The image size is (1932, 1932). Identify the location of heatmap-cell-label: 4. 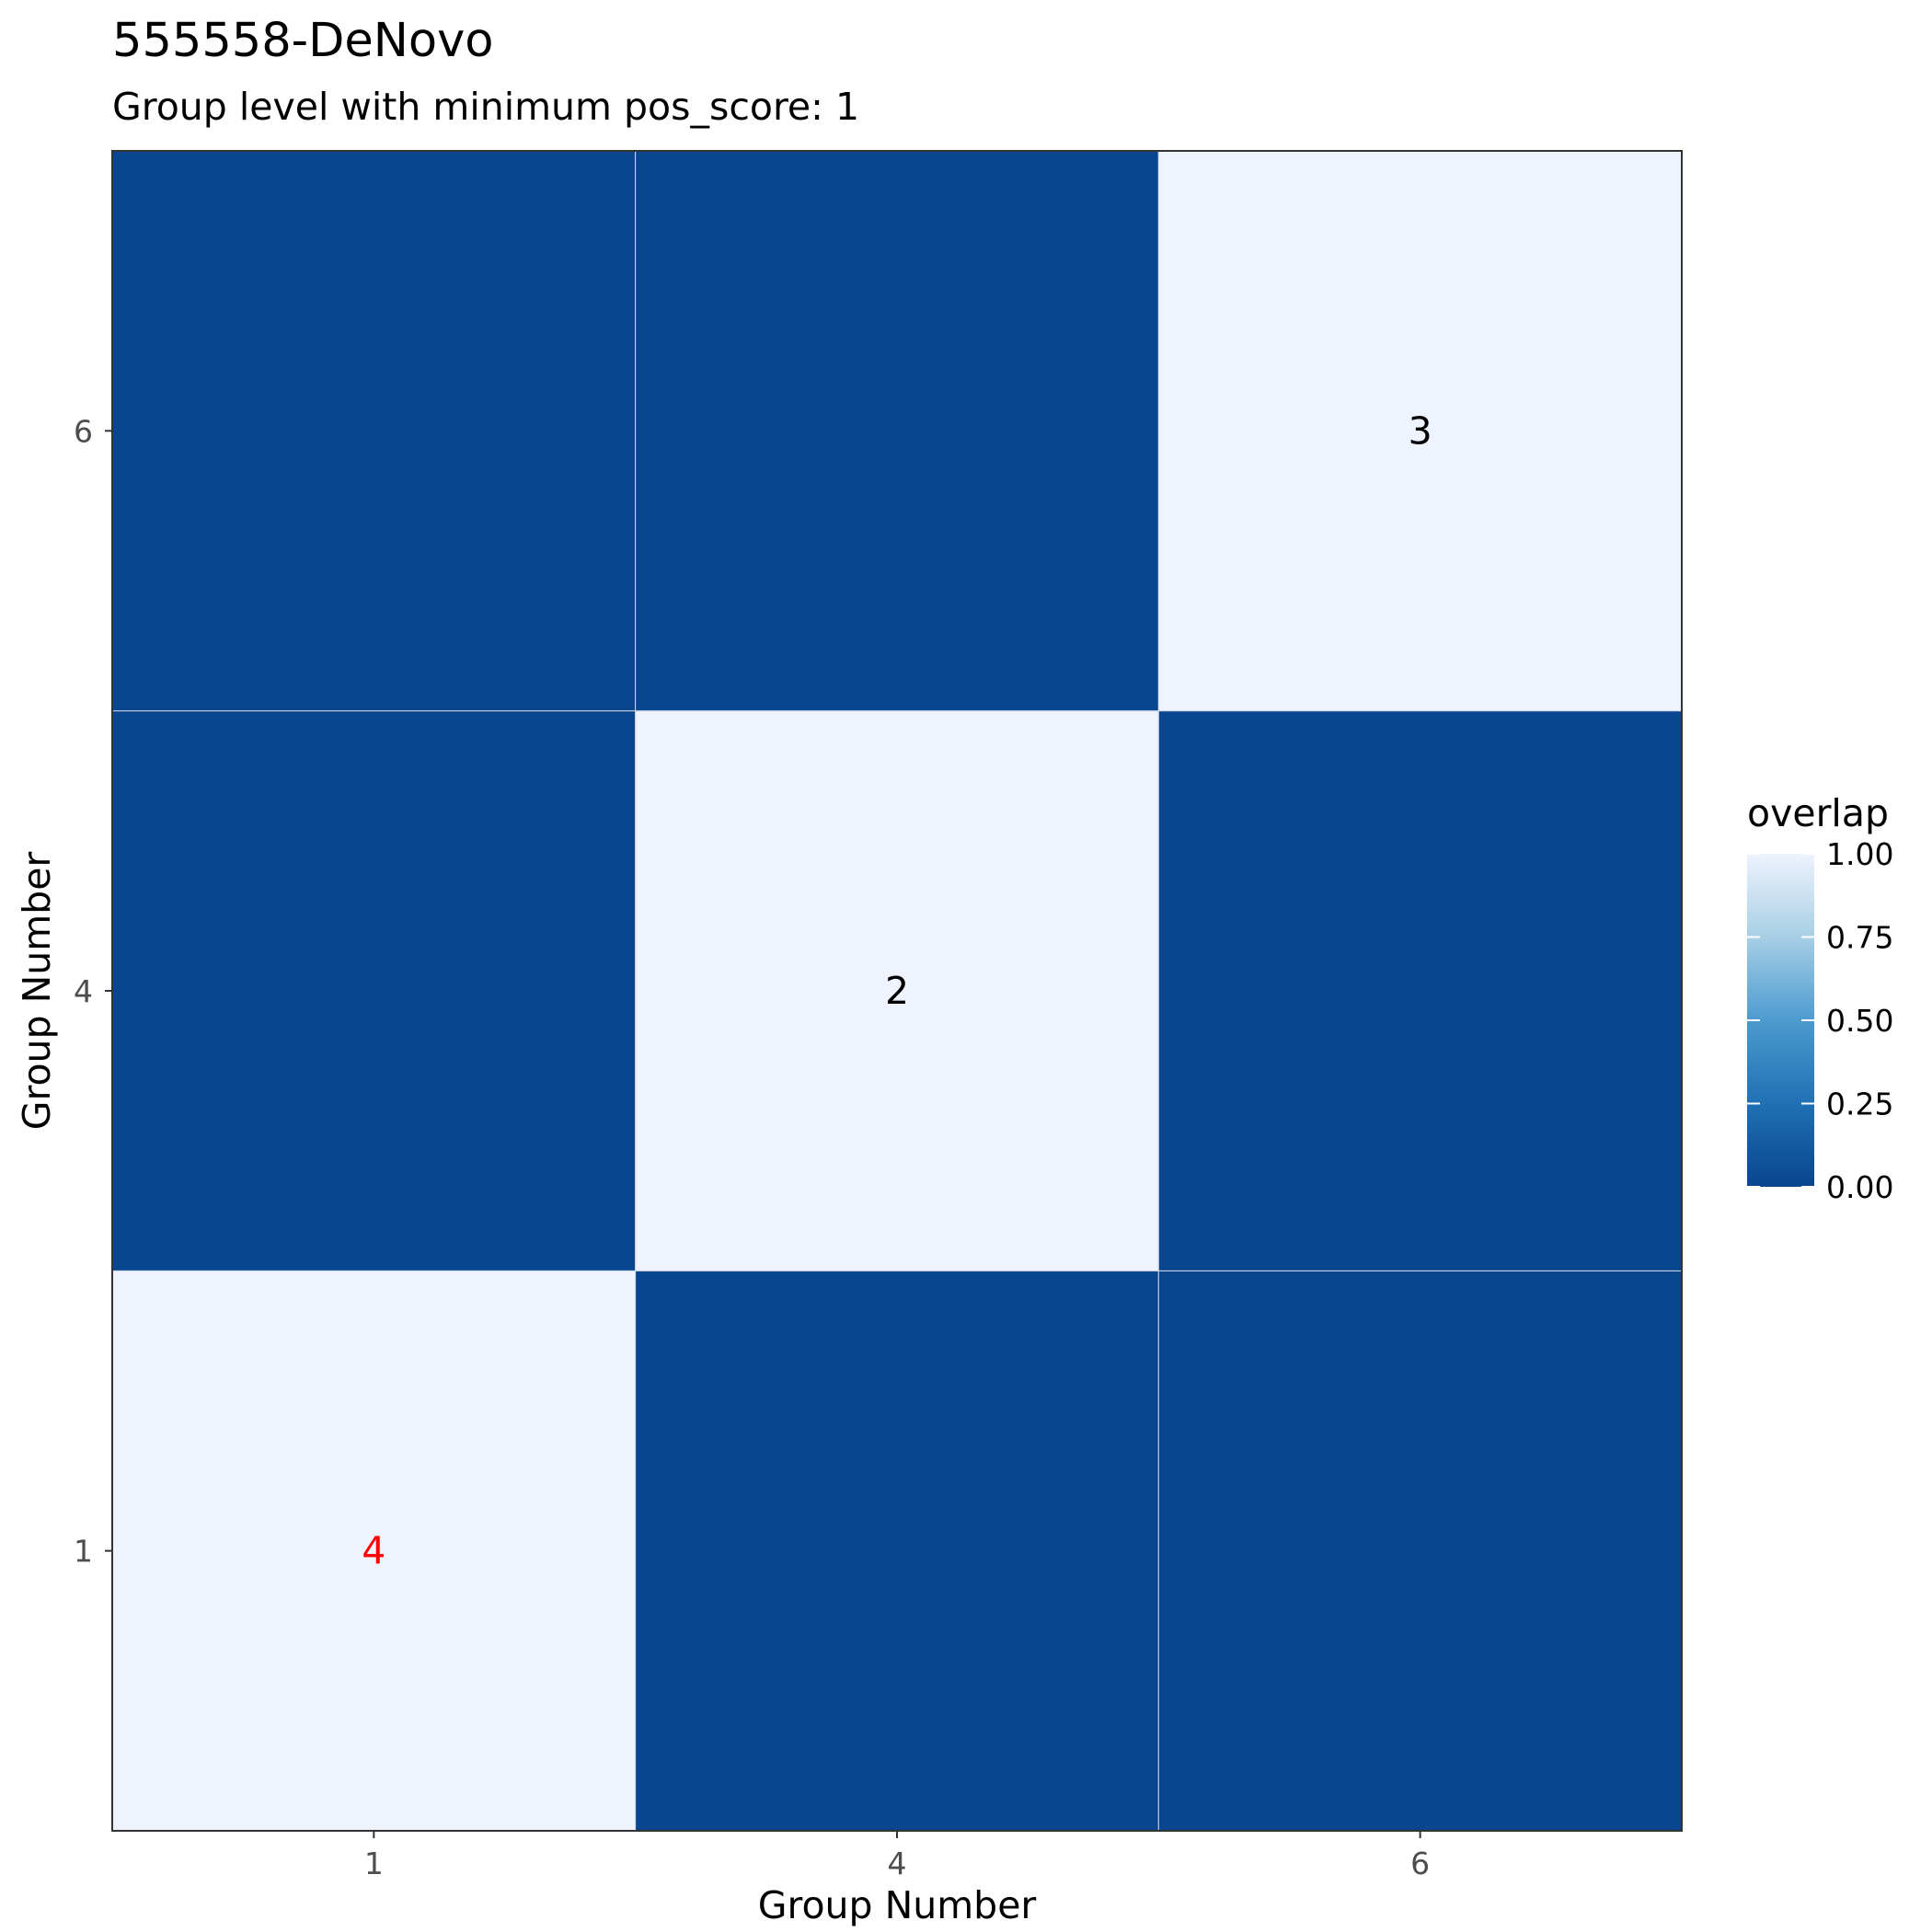
(373, 1551).